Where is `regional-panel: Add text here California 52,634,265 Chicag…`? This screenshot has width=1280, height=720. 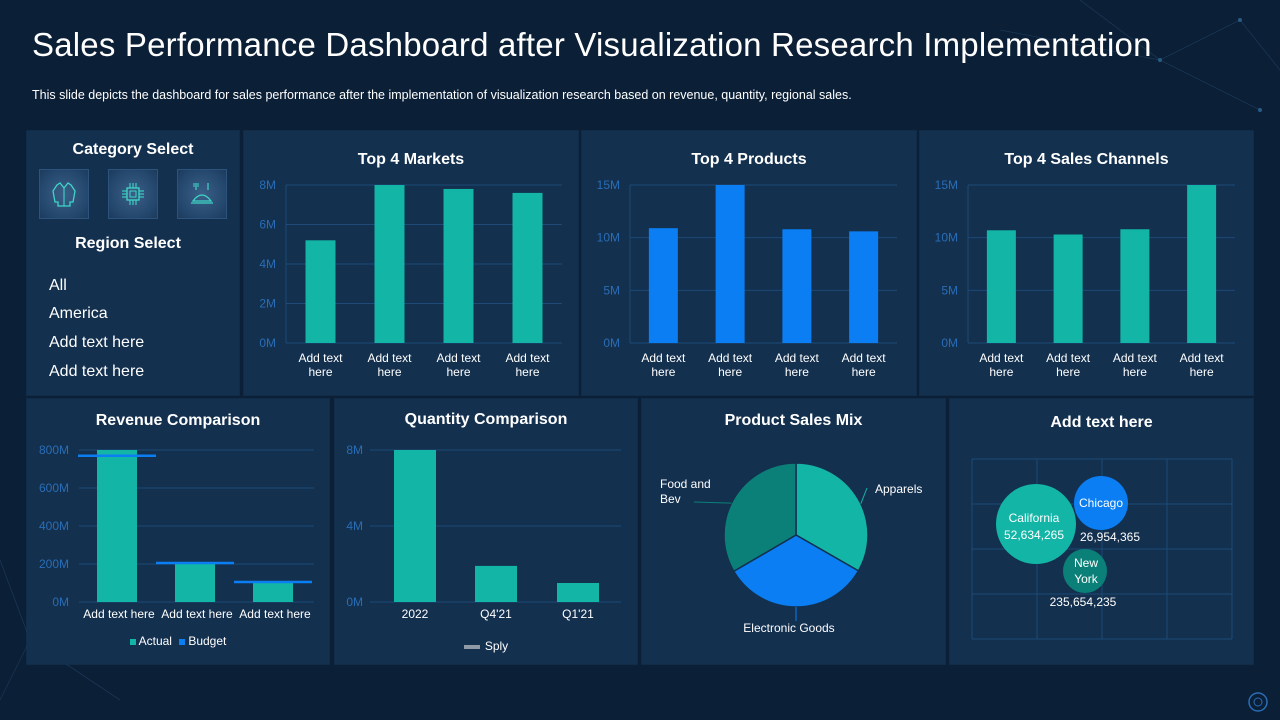
regional-panel: Add text here California 52,634,265 Chicag… is located at coordinates (1101, 531).